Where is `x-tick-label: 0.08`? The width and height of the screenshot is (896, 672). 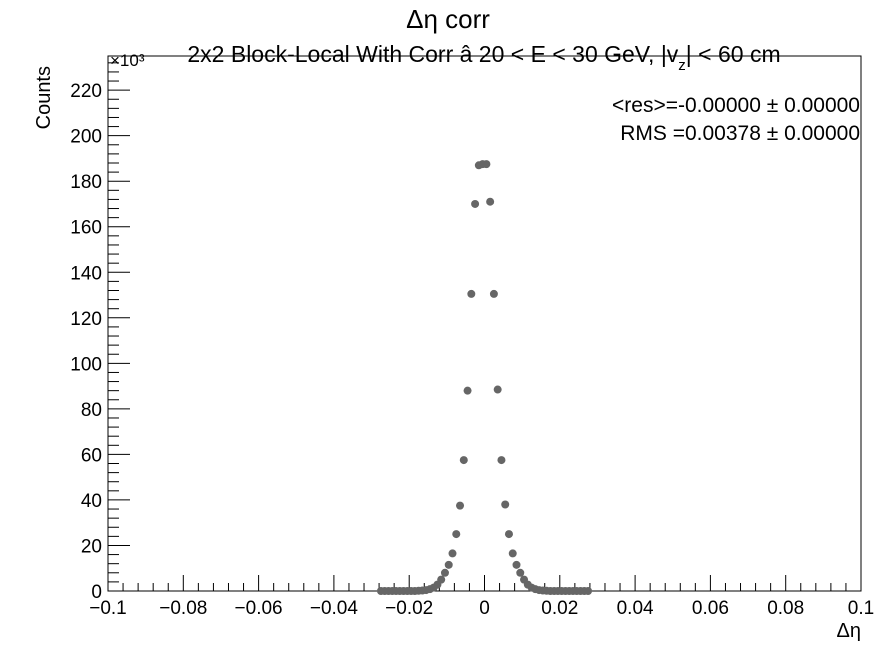
x-tick-label: 0.08 is located at coordinates (785, 608).